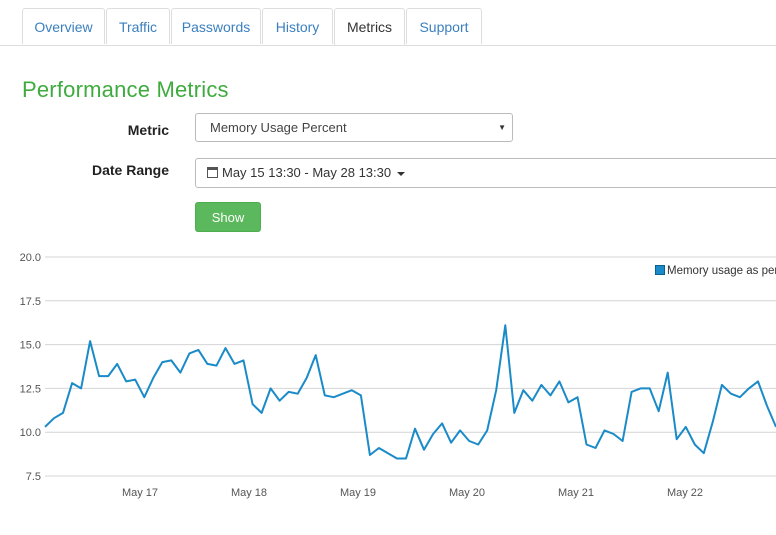 The image size is (776, 535). What do you see at coordinates (721, 271) in the screenshot?
I see `legend-label: Memory usage as perc` at bounding box center [721, 271].